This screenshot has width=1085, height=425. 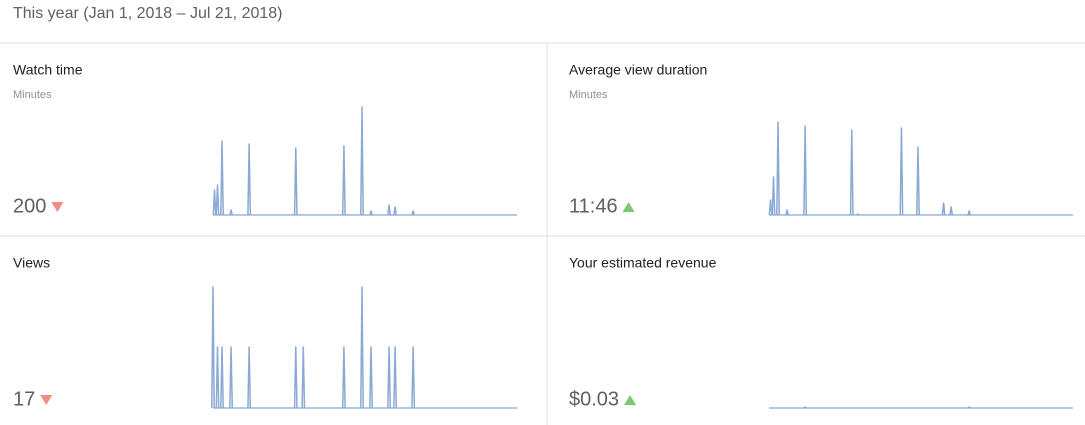 What do you see at coordinates (594, 399) in the screenshot?
I see `card-value: $0.03` at bounding box center [594, 399].